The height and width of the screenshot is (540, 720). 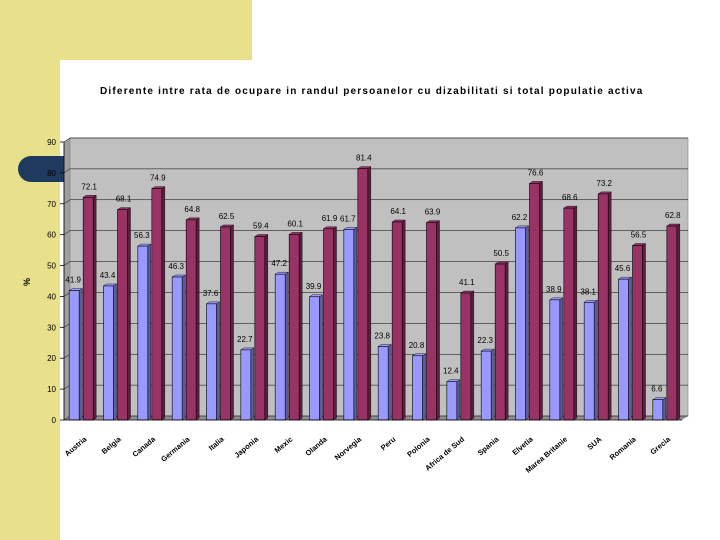 I want to click on data-label: 37.6, so click(x=211, y=293).